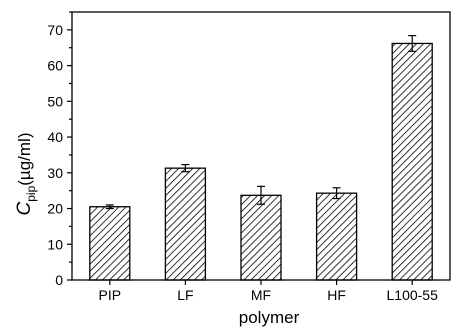 This screenshot has height=331, width=460. Describe the element at coordinates (261, 295) in the screenshot. I see `x-tick-label: MF` at that location.